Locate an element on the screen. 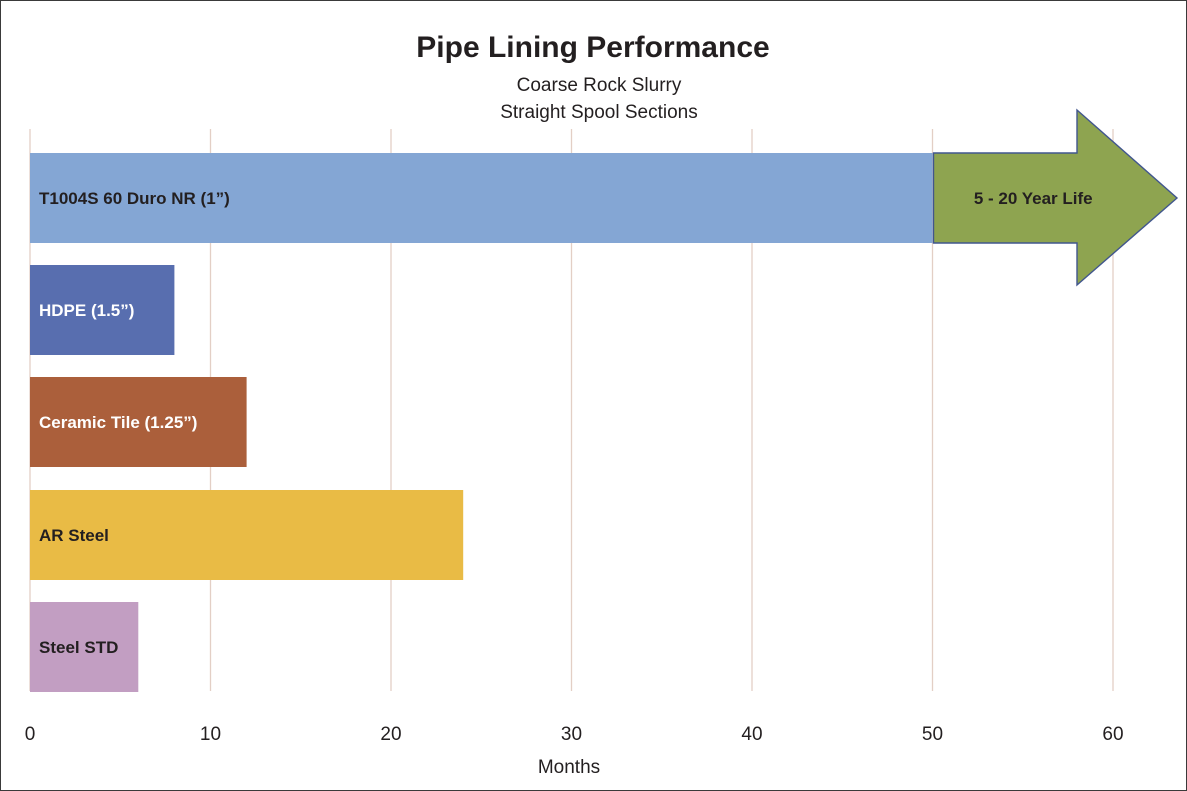  bar-label-3: AR Steel is located at coordinates (74, 535).